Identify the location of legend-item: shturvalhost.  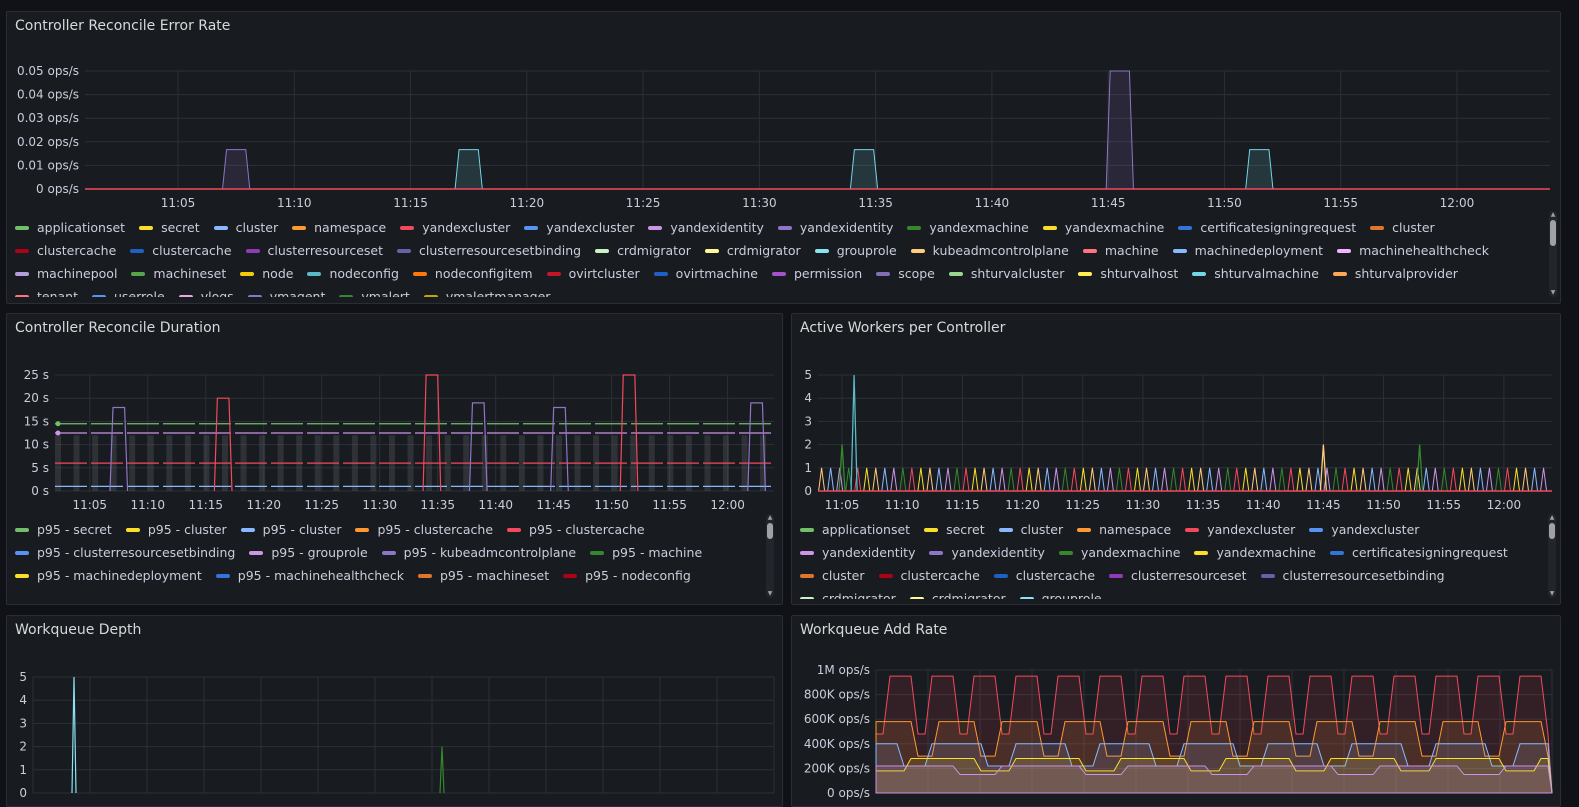
(1128, 273).